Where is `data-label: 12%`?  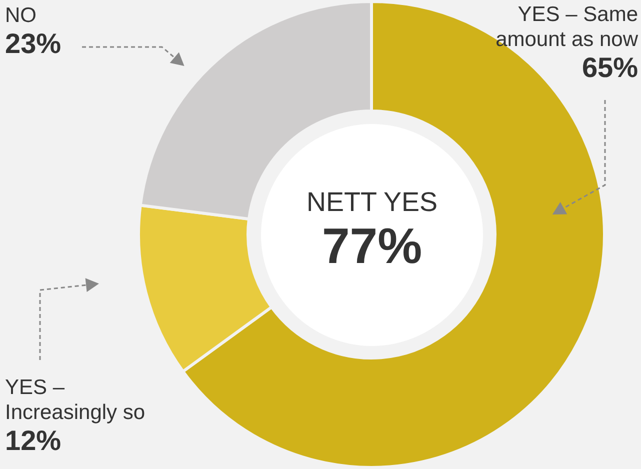 data-label: 12% is located at coordinates (33, 441).